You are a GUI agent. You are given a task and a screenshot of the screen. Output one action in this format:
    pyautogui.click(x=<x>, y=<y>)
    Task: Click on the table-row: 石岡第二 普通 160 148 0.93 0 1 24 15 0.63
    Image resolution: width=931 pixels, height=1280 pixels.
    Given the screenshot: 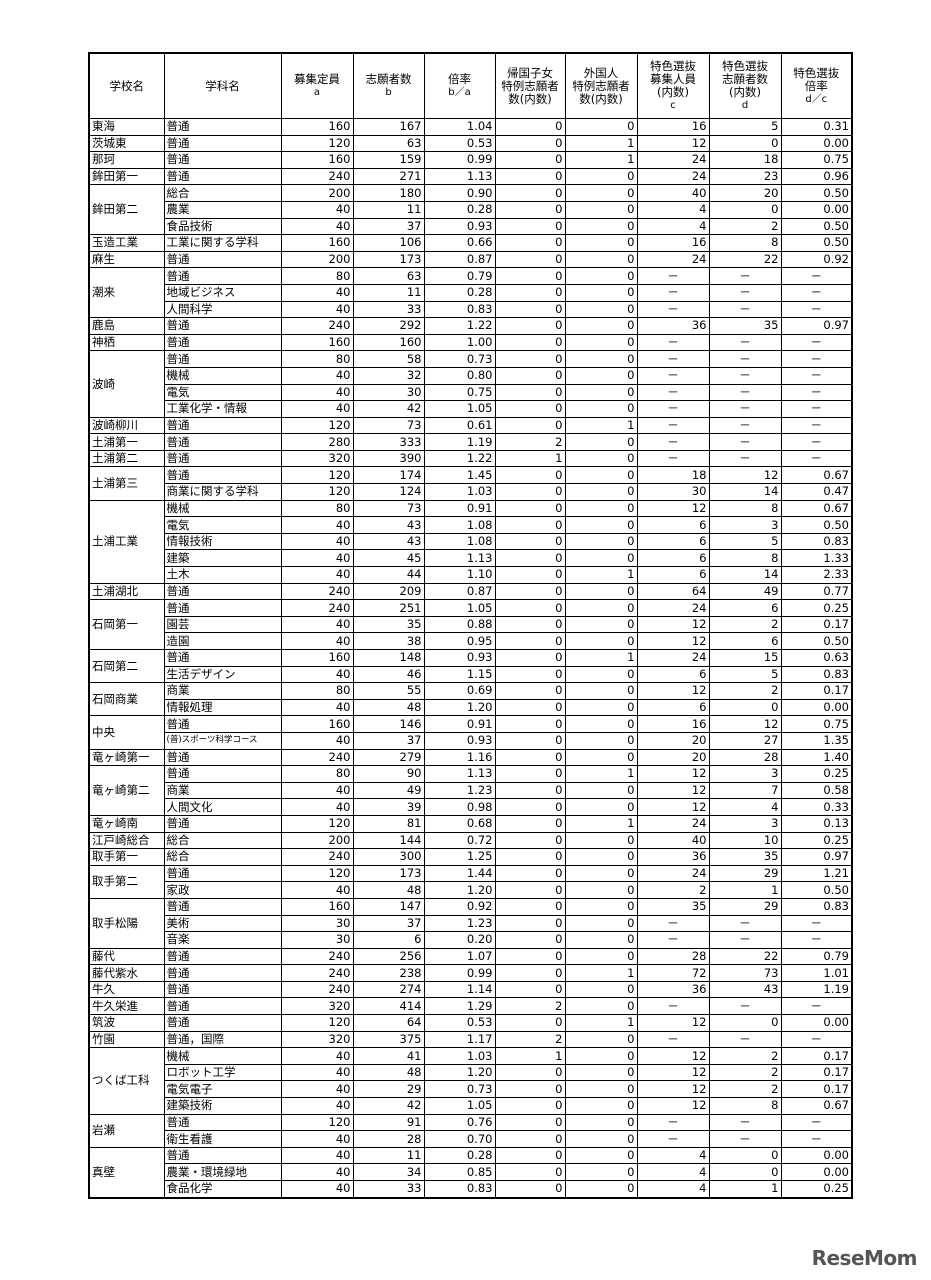 What is the action you would take?
    pyautogui.click(x=470, y=666)
    